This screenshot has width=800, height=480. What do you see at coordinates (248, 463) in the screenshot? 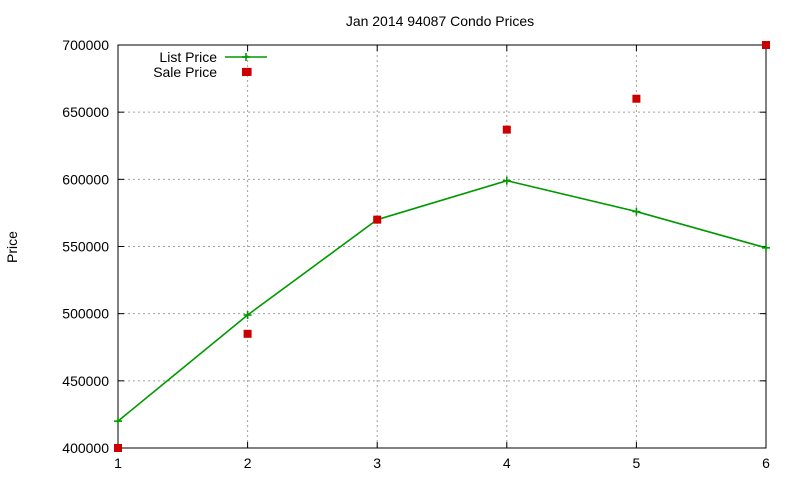
I see `x-tick-label: 2` at bounding box center [248, 463].